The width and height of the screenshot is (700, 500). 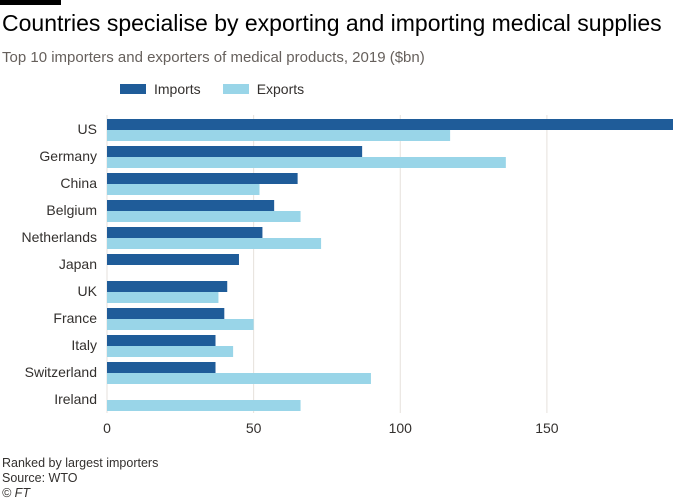 I want to click on x-tick-label-50: 50, so click(x=254, y=428).